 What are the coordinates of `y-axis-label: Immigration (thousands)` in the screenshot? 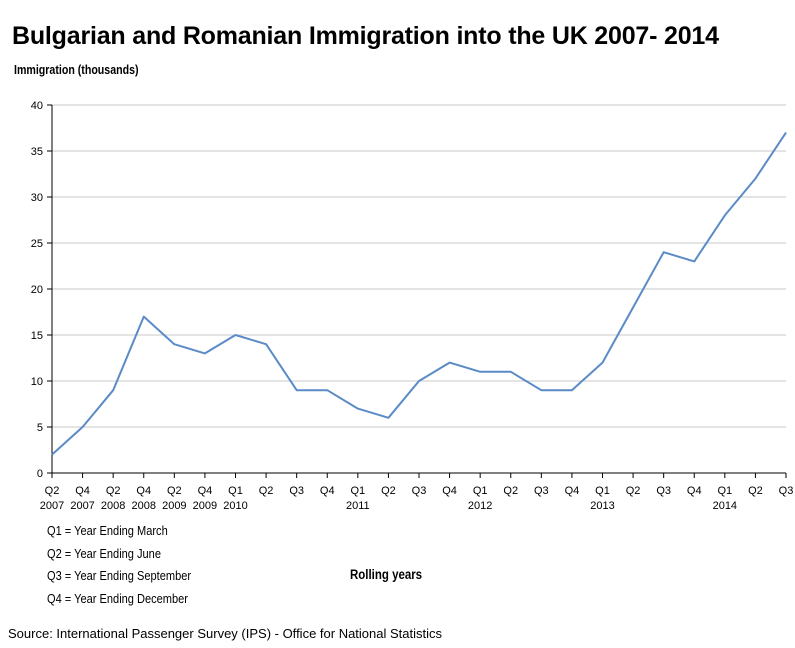 It's located at (76, 70).